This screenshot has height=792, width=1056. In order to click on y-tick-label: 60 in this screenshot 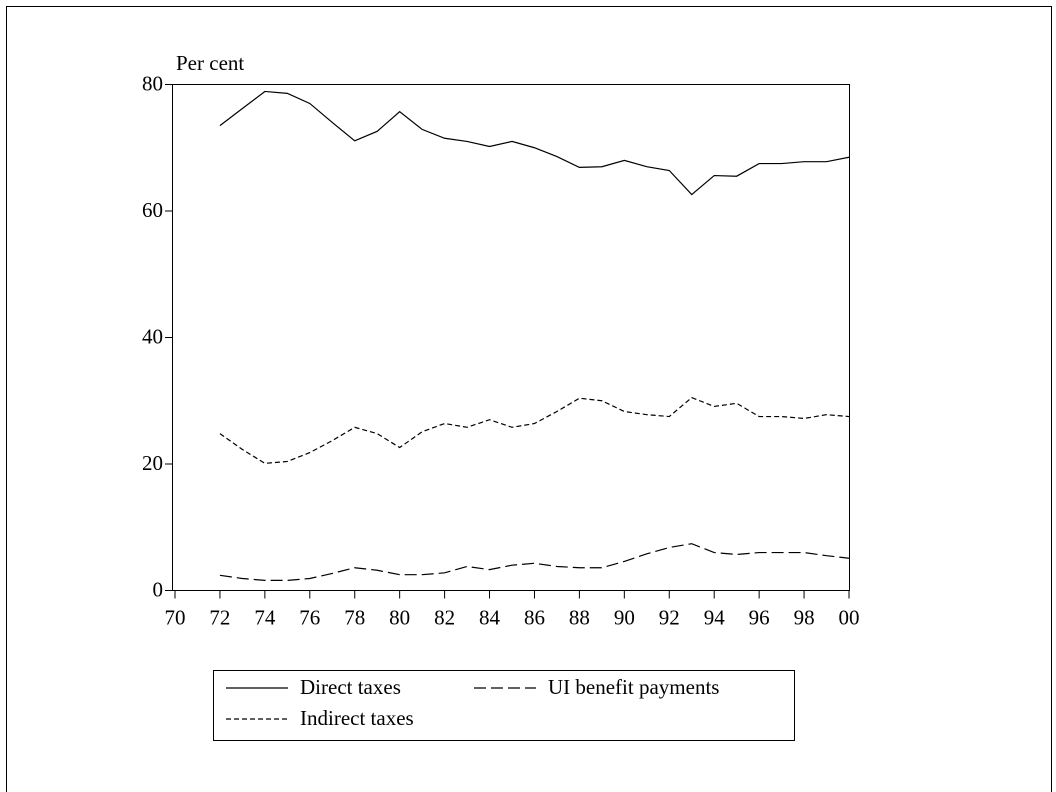, I will do `click(152, 210)`.